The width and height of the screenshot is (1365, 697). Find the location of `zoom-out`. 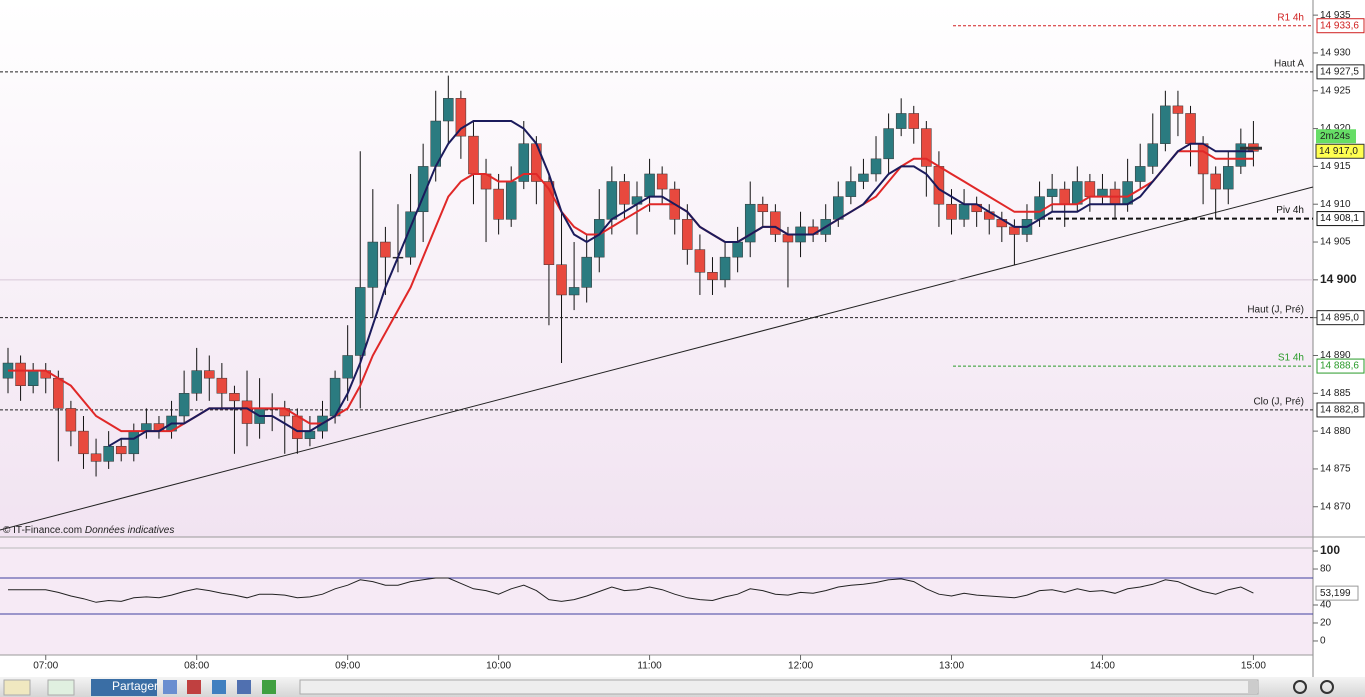

zoom-out is located at coordinates (1300, 687).